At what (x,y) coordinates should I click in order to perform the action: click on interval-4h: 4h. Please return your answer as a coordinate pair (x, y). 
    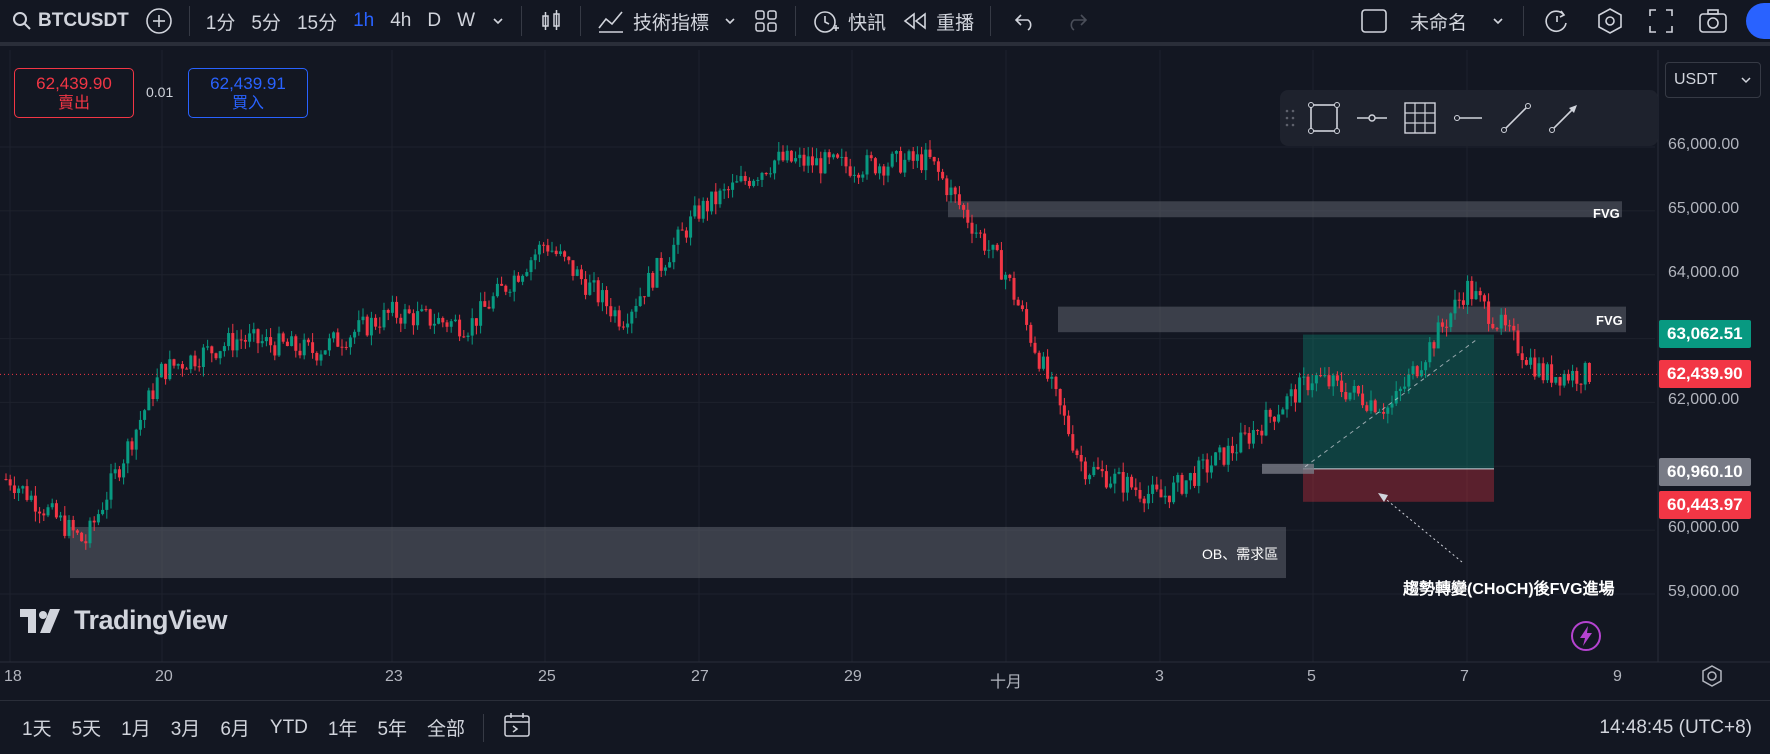
    Looking at the image, I should click on (401, 20).